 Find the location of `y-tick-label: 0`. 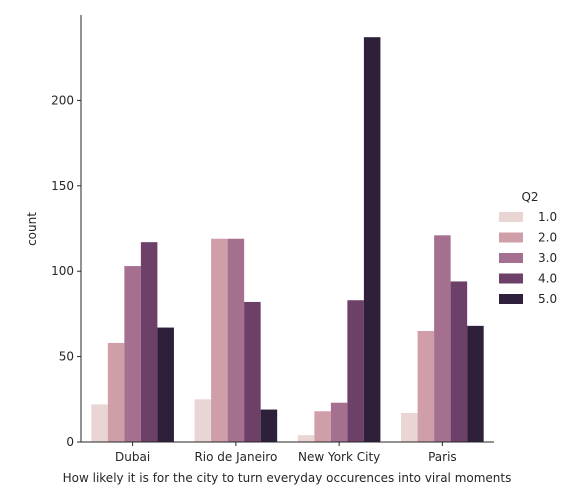

y-tick-label: 0 is located at coordinates (70, 442).